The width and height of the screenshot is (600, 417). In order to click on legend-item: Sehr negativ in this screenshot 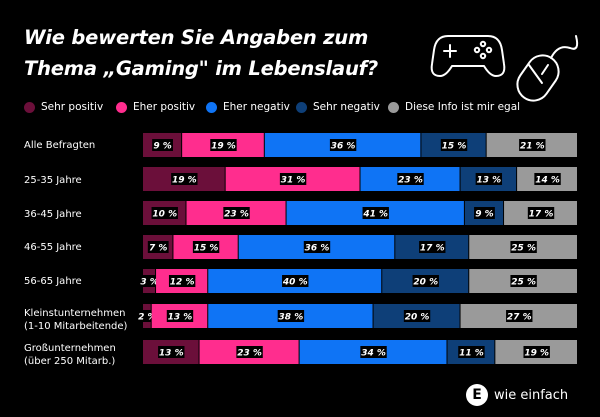, I will do `click(338, 107)`.